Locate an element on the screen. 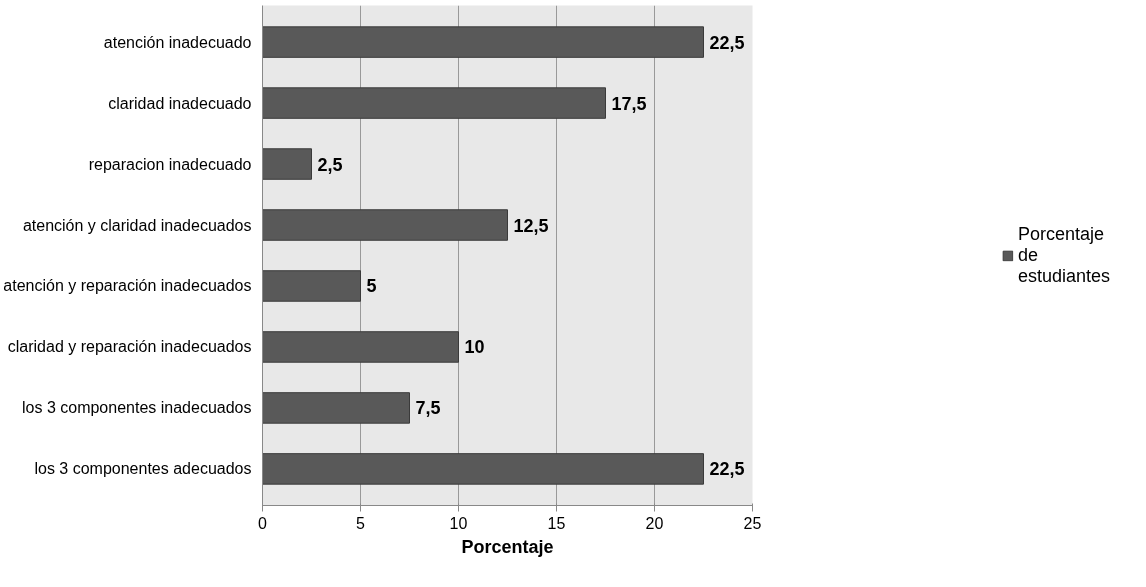  data-label: 2,5 is located at coordinates (330, 164).